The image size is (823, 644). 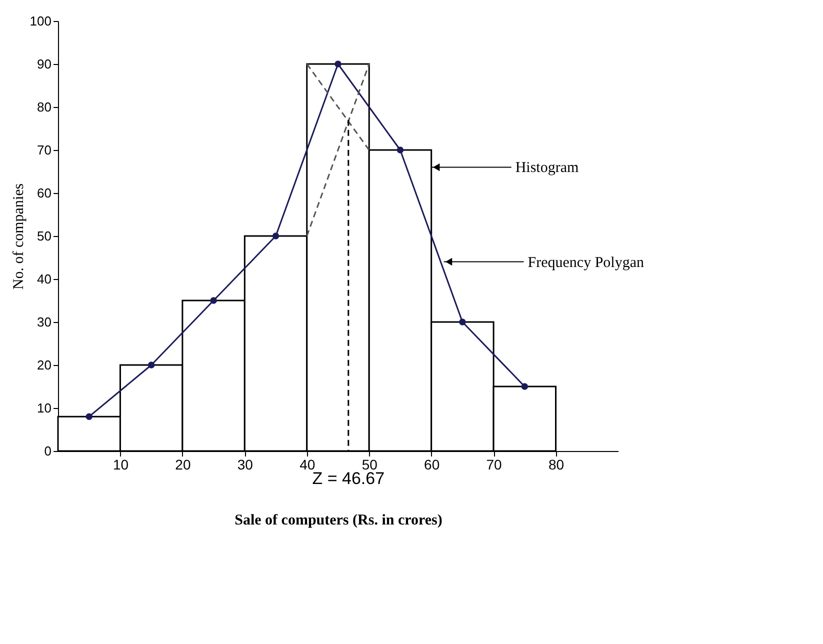 I want to click on y-tick-label: 40, so click(x=44, y=279).